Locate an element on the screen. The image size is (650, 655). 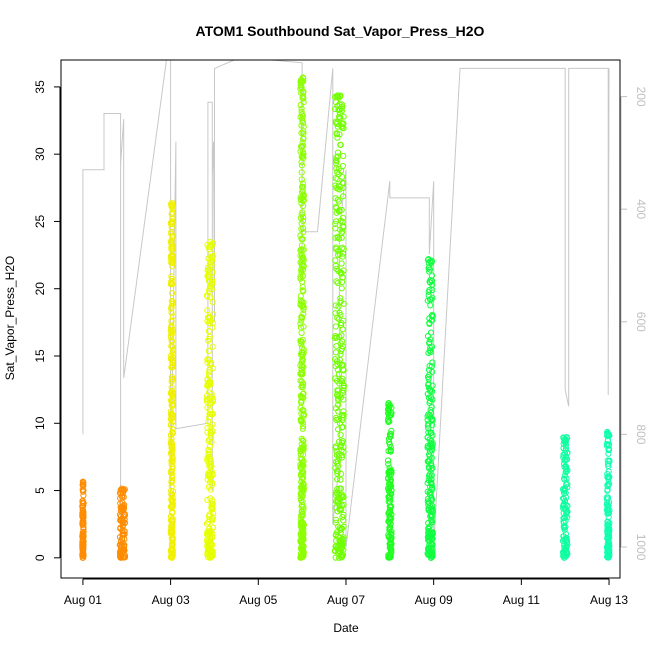
right-axis-tick-label: 200 is located at coordinates (641, 97).